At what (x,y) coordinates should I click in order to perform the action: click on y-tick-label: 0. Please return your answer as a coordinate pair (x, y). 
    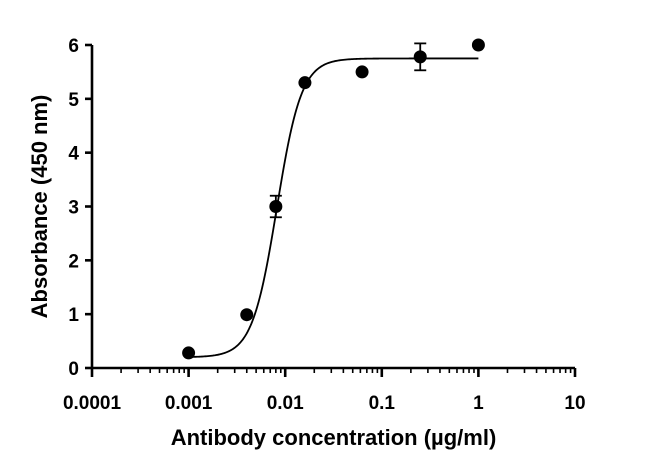
    Looking at the image, I should click on (73, 369).